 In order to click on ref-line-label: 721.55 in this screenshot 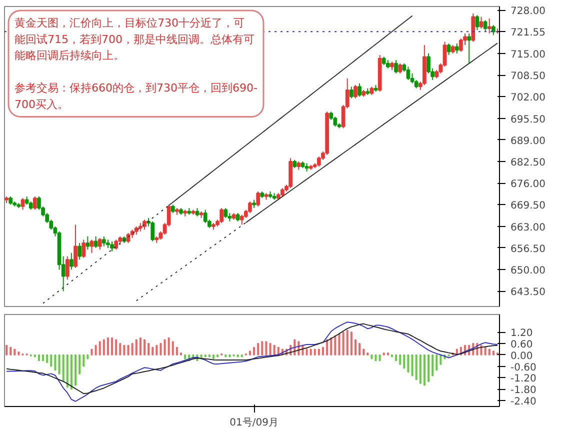, I will do `click(528, 33)`.